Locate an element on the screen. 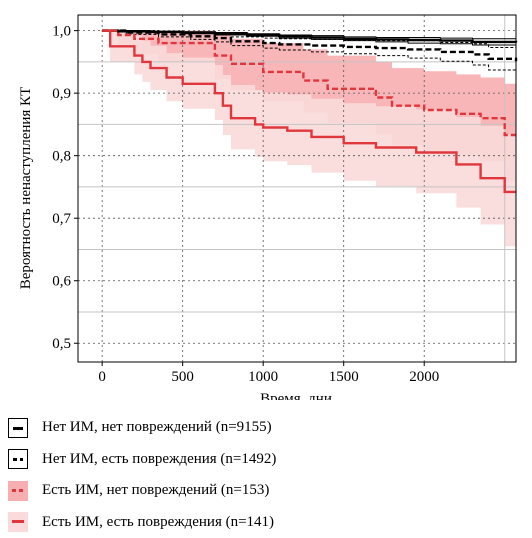  legend-item: Нет ИМ, есть повреждения (n=1492) is located at coordinates (142, 460).